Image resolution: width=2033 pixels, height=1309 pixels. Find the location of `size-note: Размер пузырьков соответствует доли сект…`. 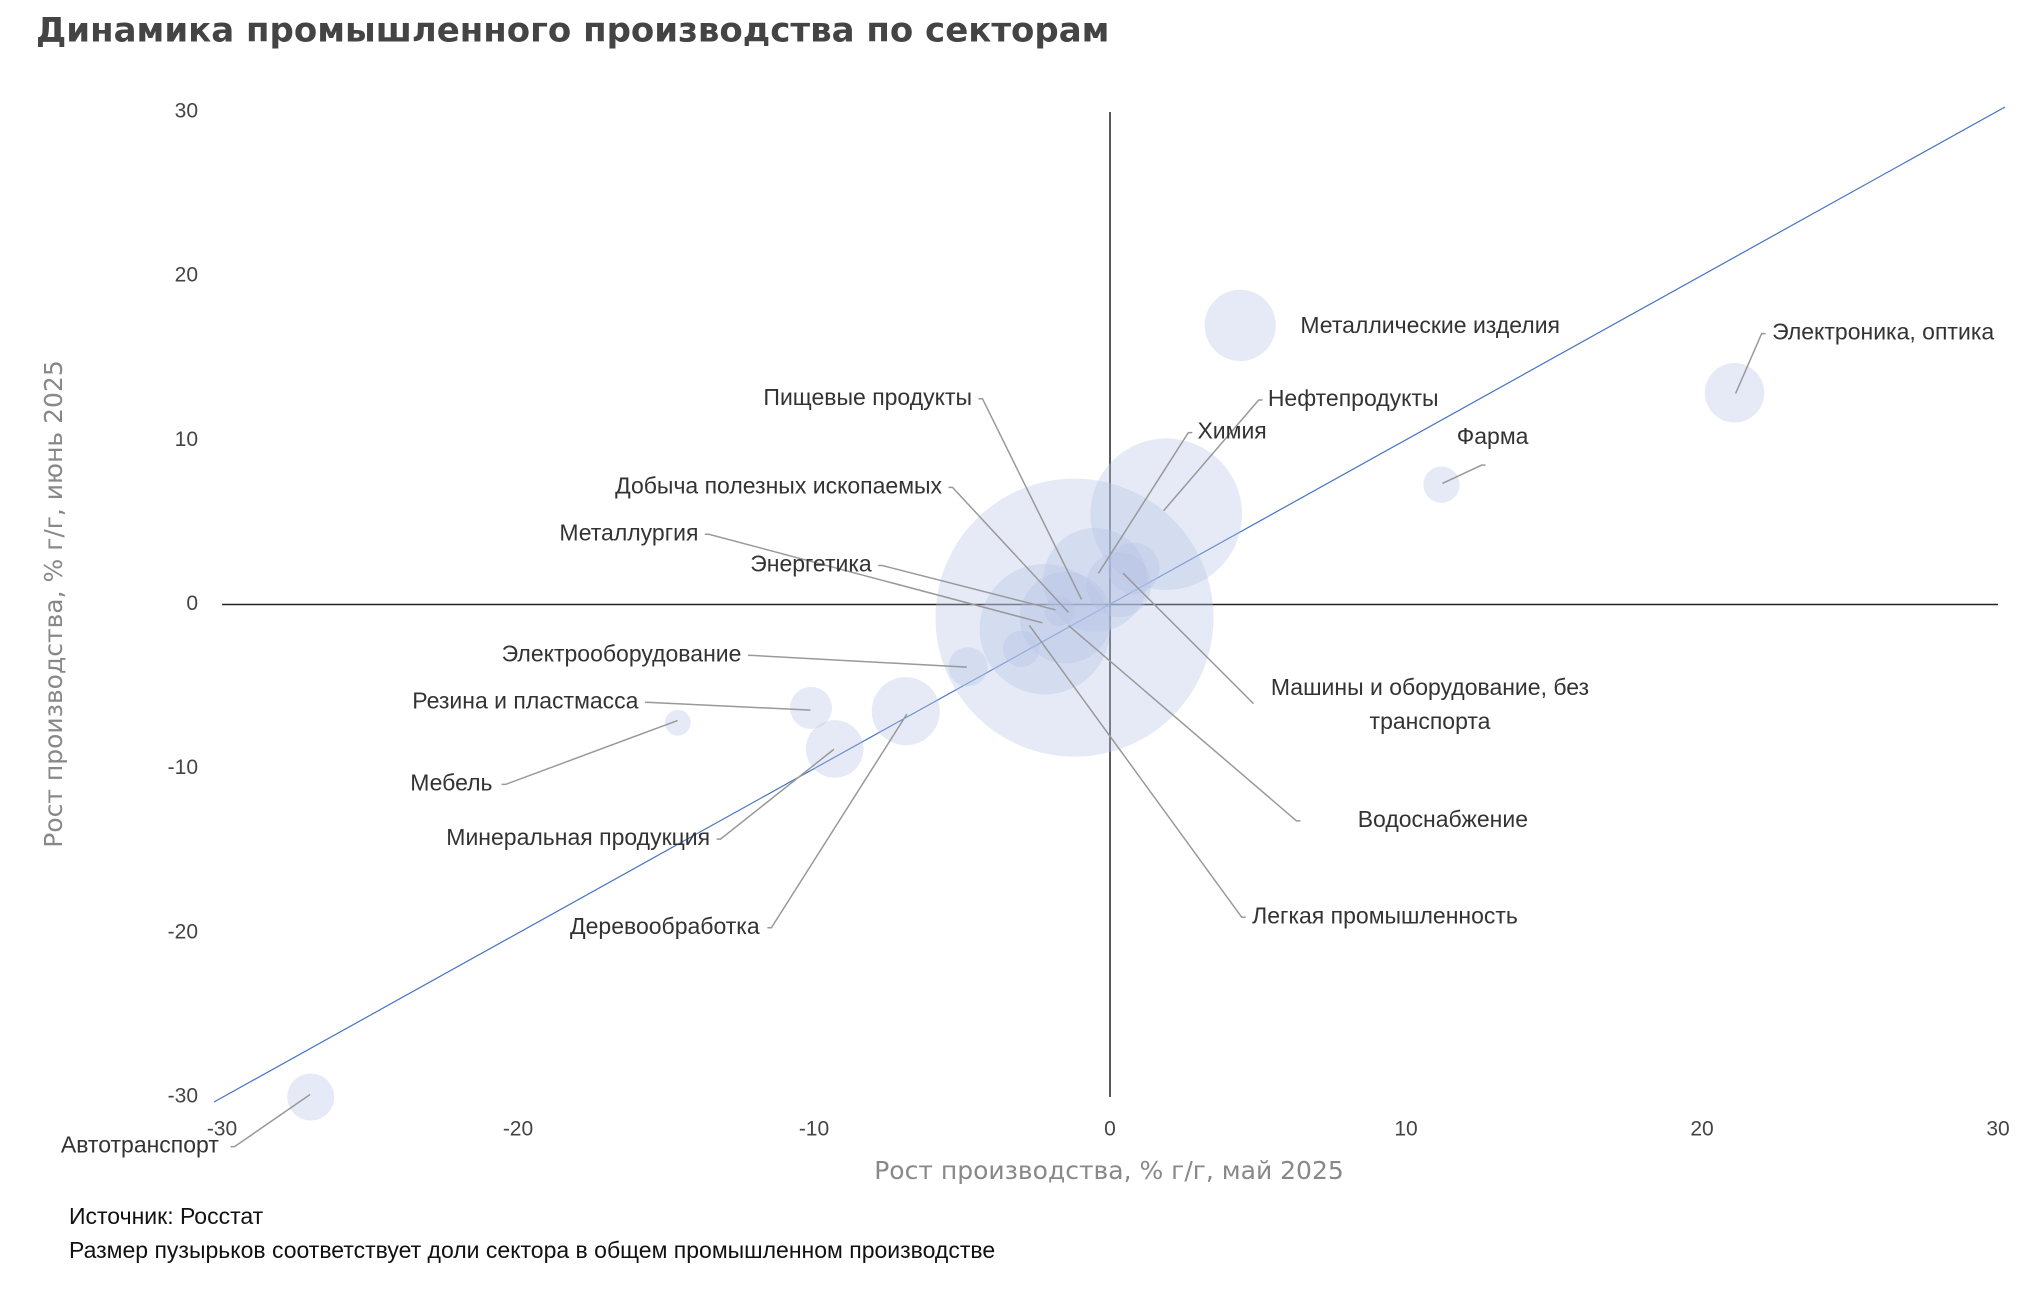

size-note: Размер пузырьков соответствует доли сект… is located at coordinates (532, 1250).